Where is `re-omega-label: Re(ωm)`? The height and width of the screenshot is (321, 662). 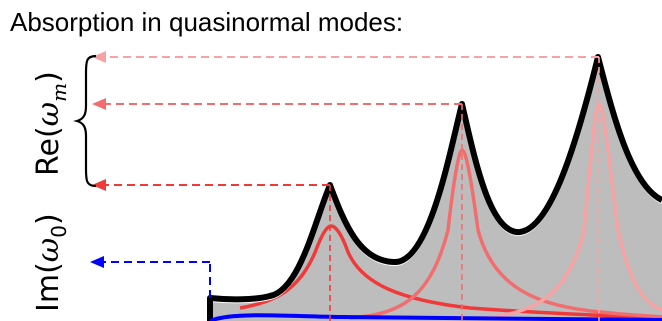
re-omega-label: Re(ωm) is located at coordinates (51, 123).